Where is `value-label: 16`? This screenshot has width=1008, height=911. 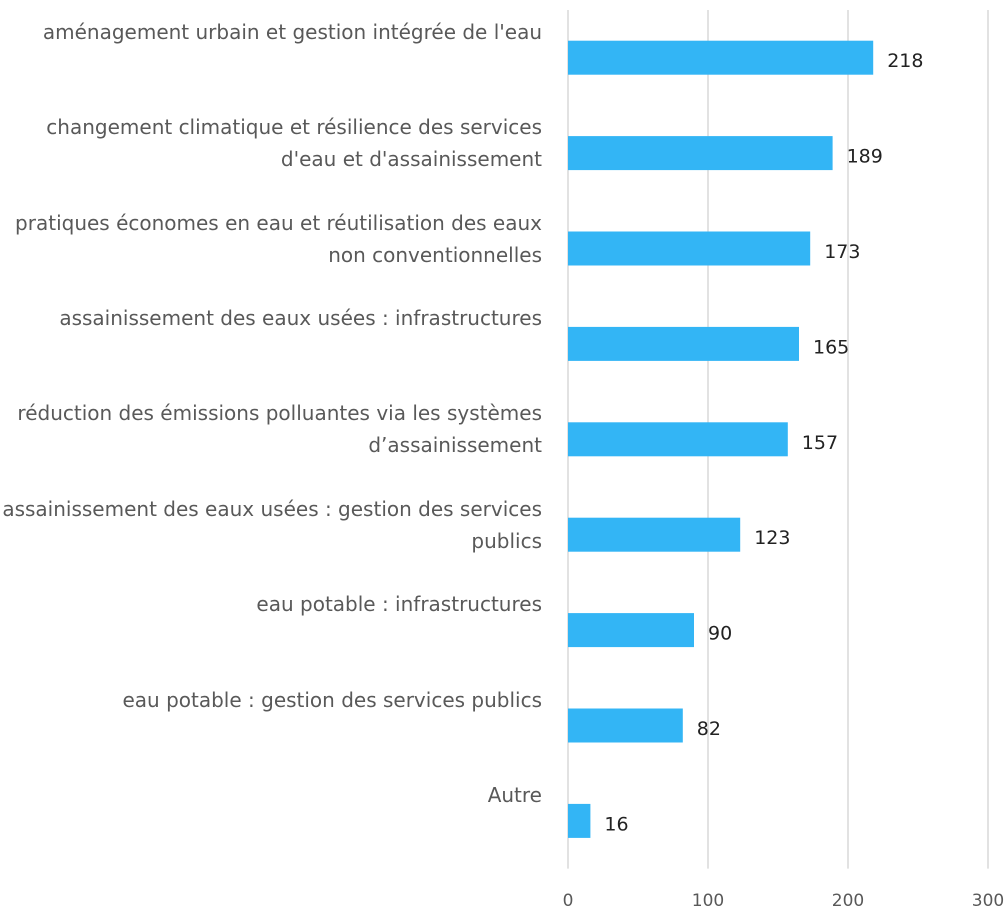 value-label: 16 is located at coordinates (616, 824).